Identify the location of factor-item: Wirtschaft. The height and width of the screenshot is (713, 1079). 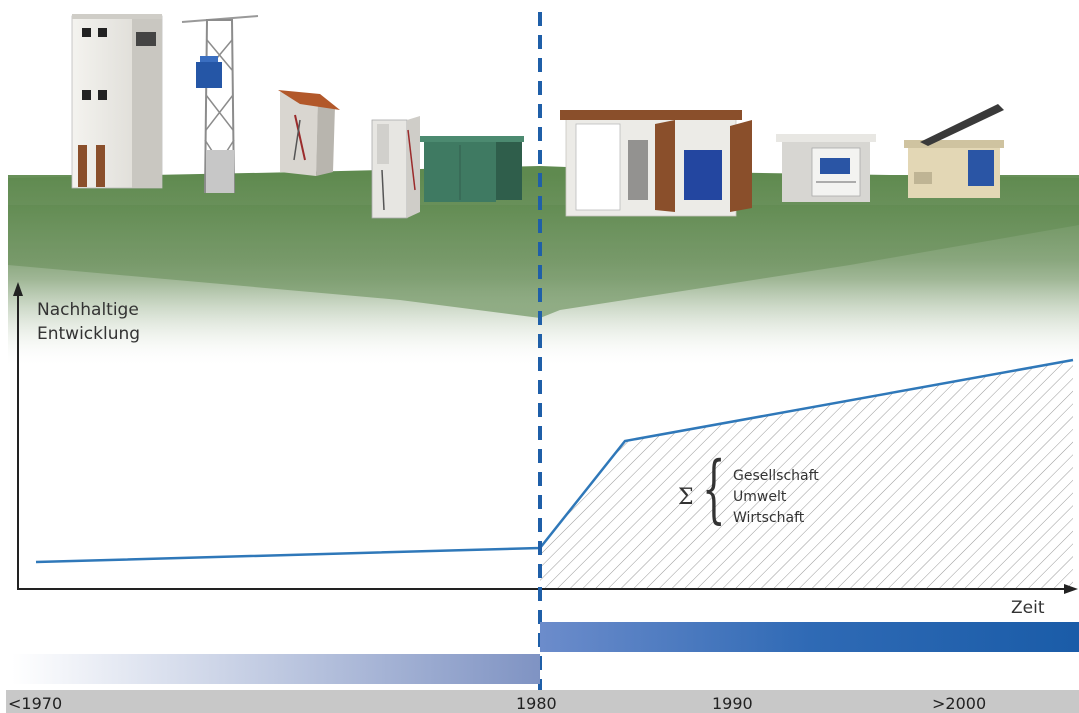
(769, 518).